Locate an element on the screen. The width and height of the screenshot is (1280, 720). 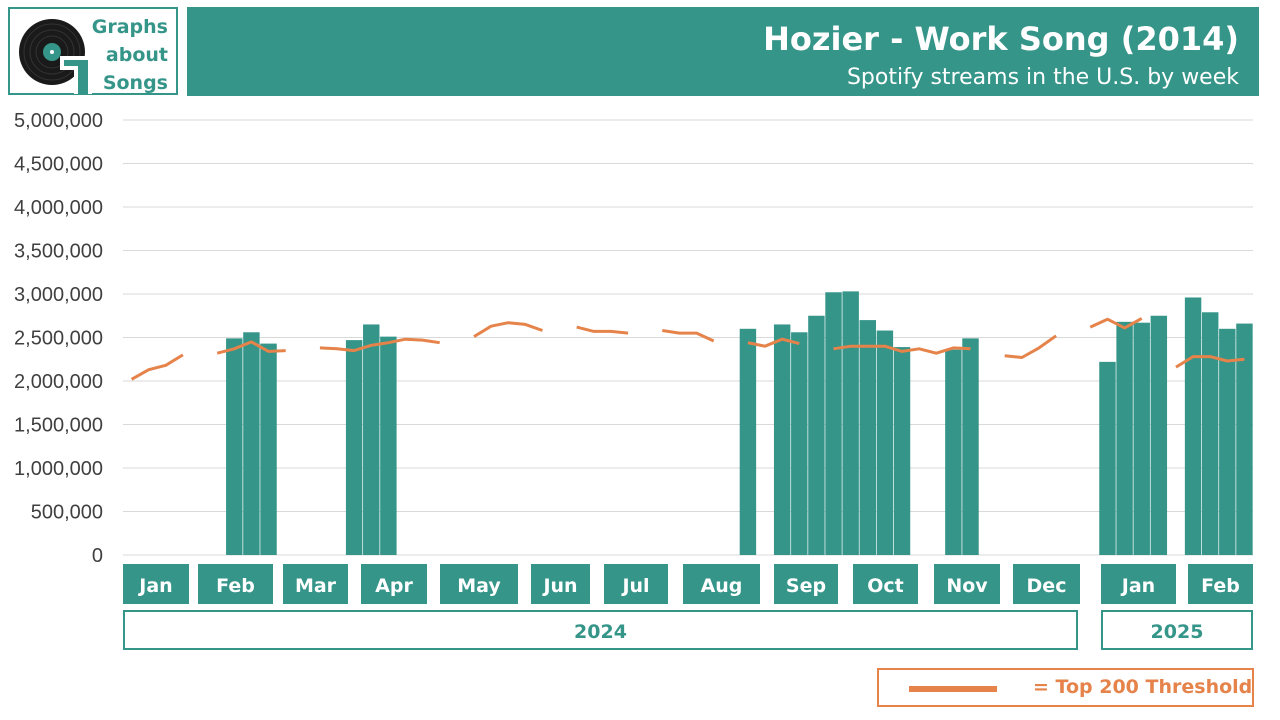
vinyl-record-icon is located at coordinates (55, 56).